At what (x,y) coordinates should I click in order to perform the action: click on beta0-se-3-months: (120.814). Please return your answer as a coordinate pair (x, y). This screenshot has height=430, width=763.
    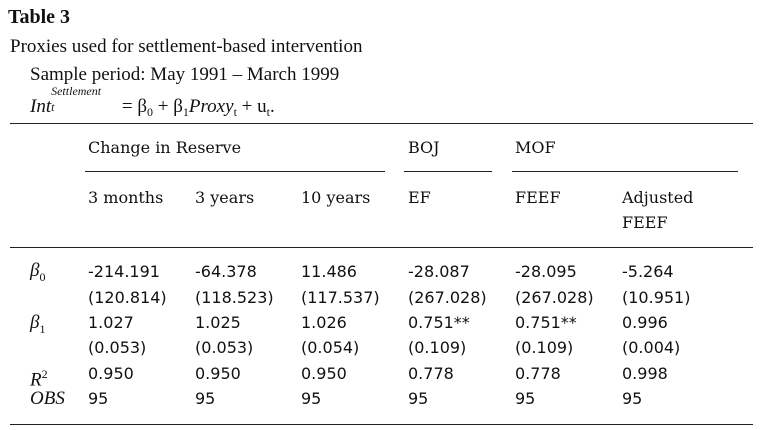
    Looking at the image, I should click on (127, 297).